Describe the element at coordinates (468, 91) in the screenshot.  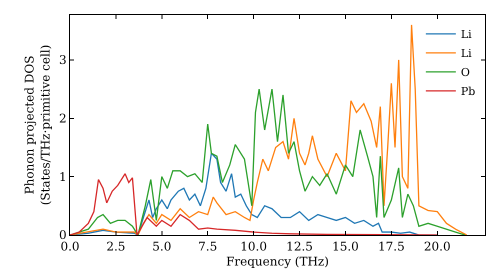
I see `legend-label: Pb` at that location.